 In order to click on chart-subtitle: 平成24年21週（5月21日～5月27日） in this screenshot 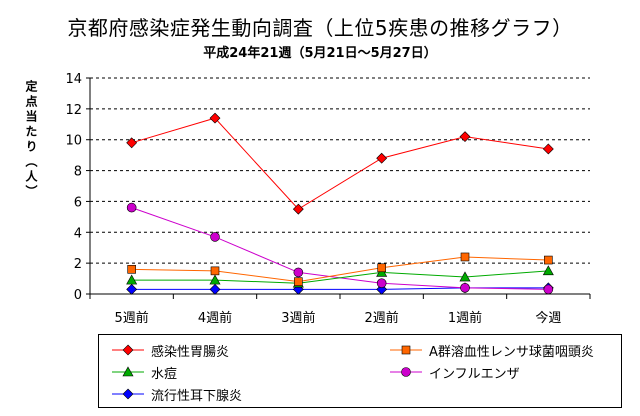, I will do `click(320, 53)`.